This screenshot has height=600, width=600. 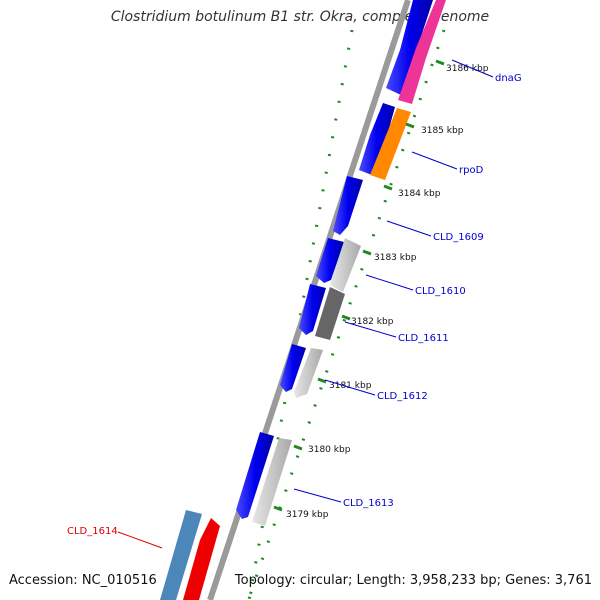 What do you see at coordinates (83, 580) in the screenshot?
I see `accession-text: Accession: NC_010516` at bounding box center [83, 580].